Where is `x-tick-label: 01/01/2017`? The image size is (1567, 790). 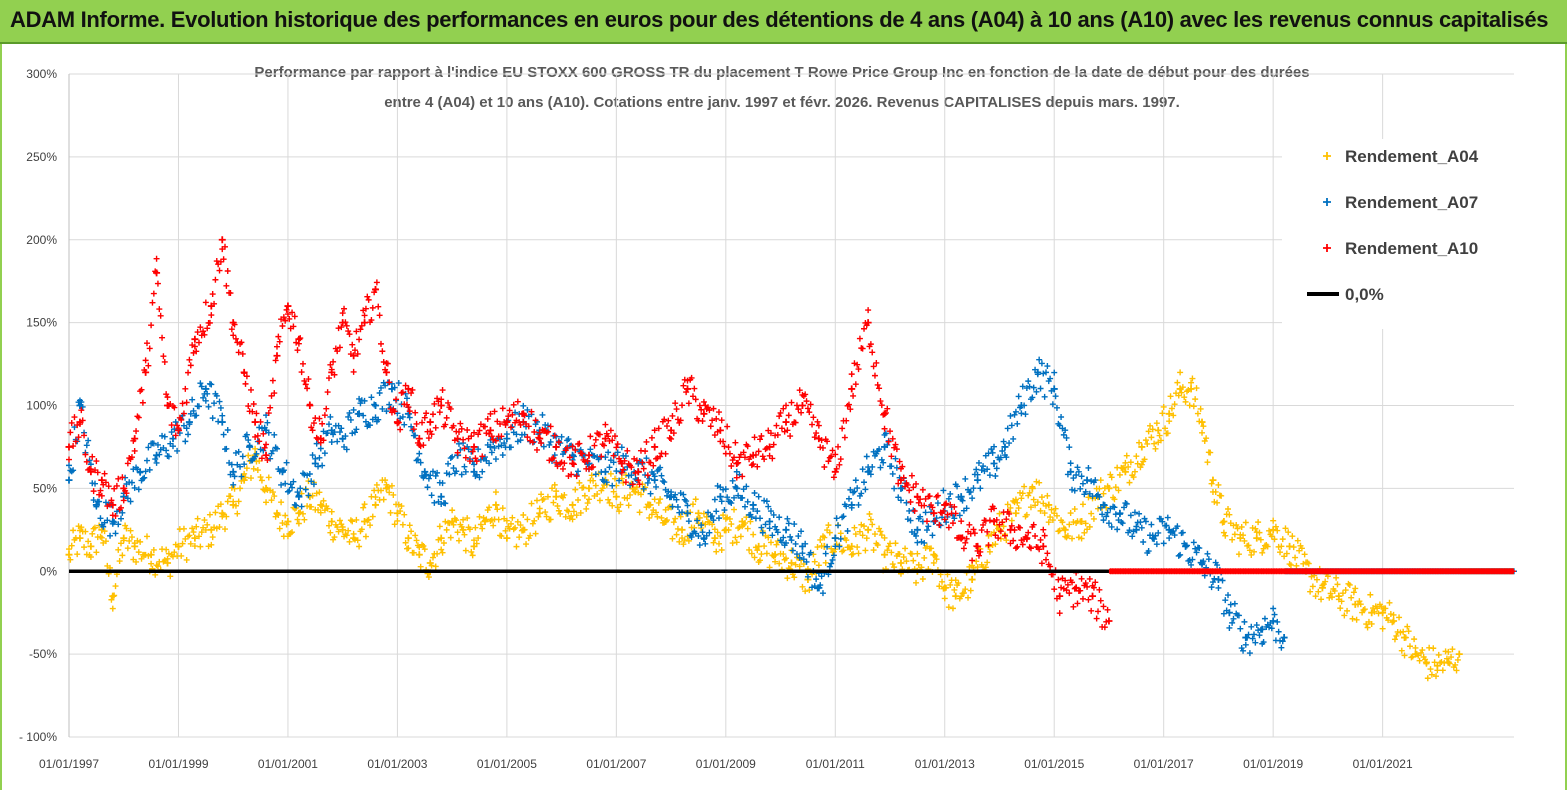
x-tick-label: 01/01/2017 is located at coordinates (1164, 764).